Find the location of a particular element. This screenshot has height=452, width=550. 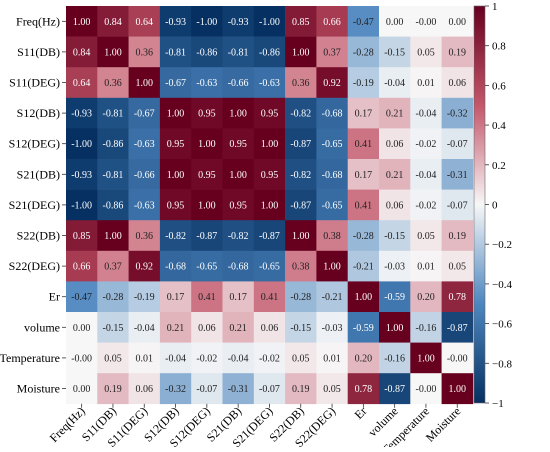

colorbar-tick-label: −0.8 is located at coordinates (502, 364).